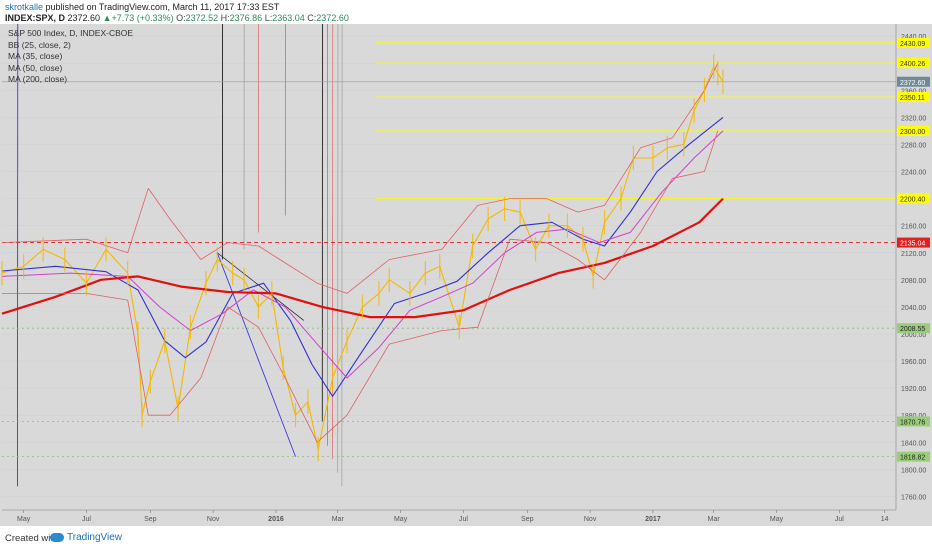 The image size is (932, 550). I want to click on open-value: 2372.52, so click(202, 18).